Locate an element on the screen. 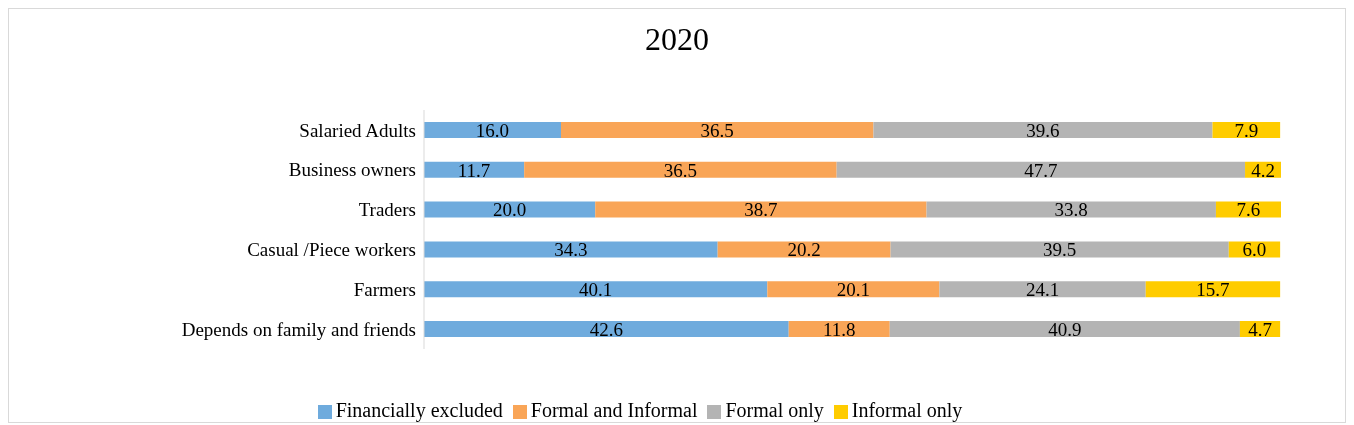 The height and width of the screenshot is (425, 1354). data-label: 38.7 is located at coordinates (761, 210).